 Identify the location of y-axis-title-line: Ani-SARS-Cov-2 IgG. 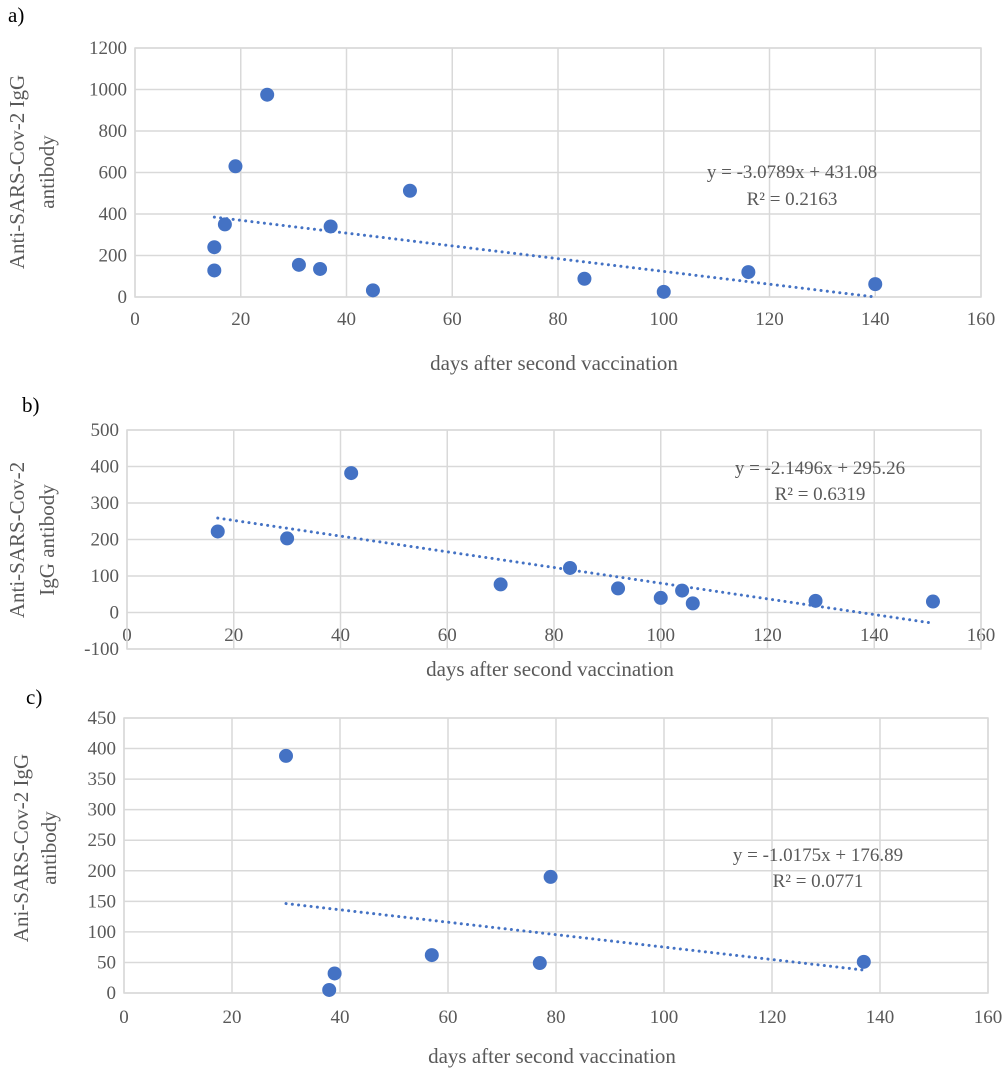
(21, 848).